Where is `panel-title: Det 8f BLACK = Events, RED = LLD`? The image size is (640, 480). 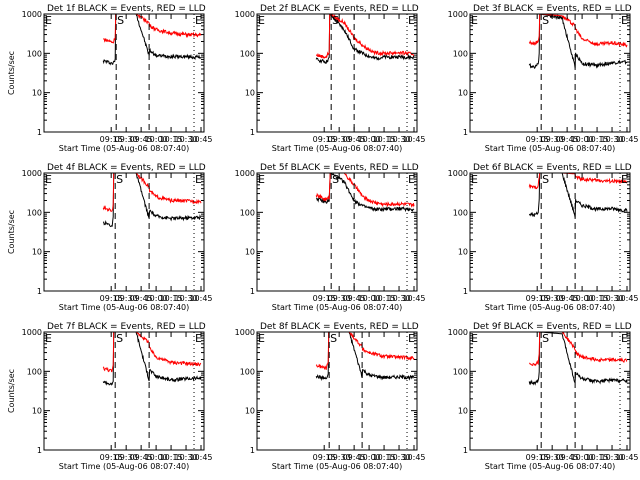
panel-title: Det 8f BLACK = Events, RED = LLD is located at coordinates (339, 327).